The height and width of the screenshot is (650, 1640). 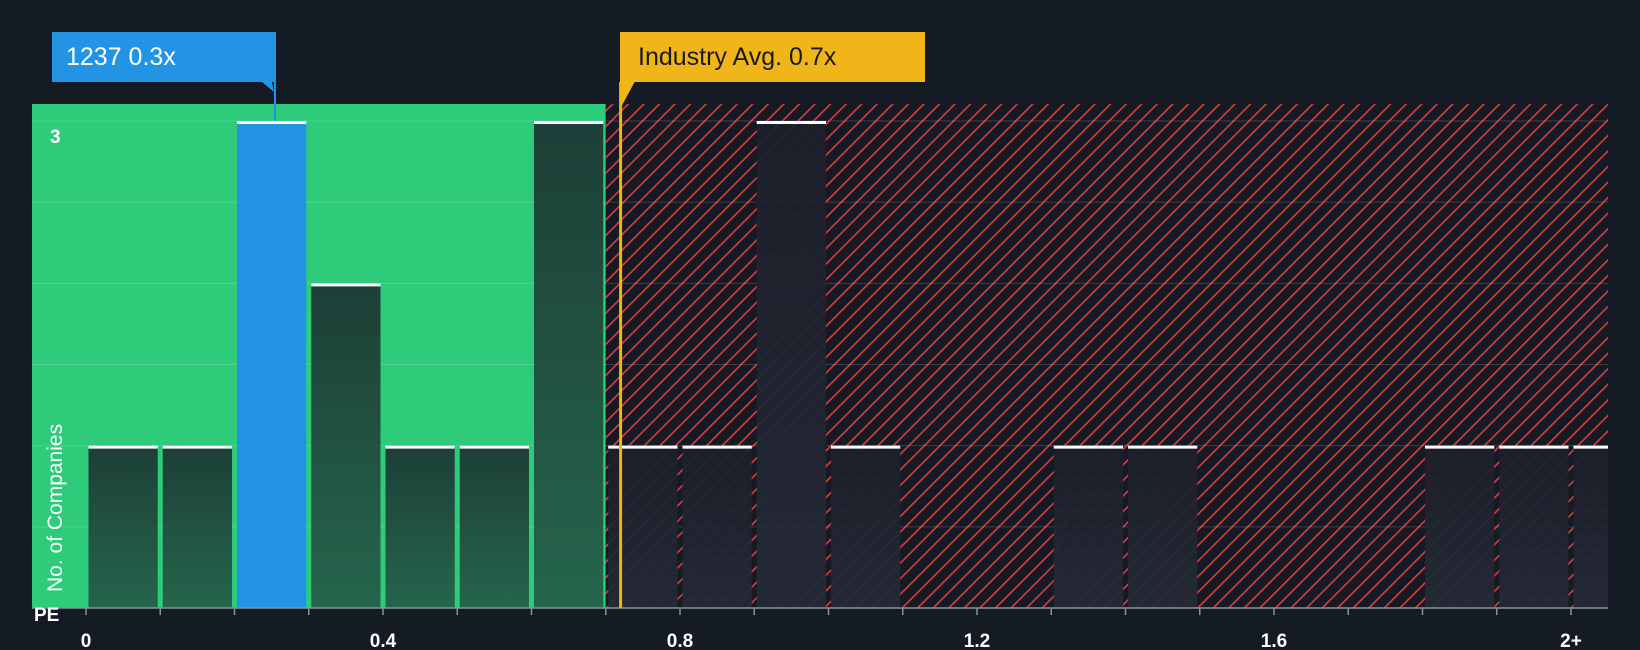 I want to click on industry-callout-label: Industry Avg. 0.7x, so click(x=737, y=57).